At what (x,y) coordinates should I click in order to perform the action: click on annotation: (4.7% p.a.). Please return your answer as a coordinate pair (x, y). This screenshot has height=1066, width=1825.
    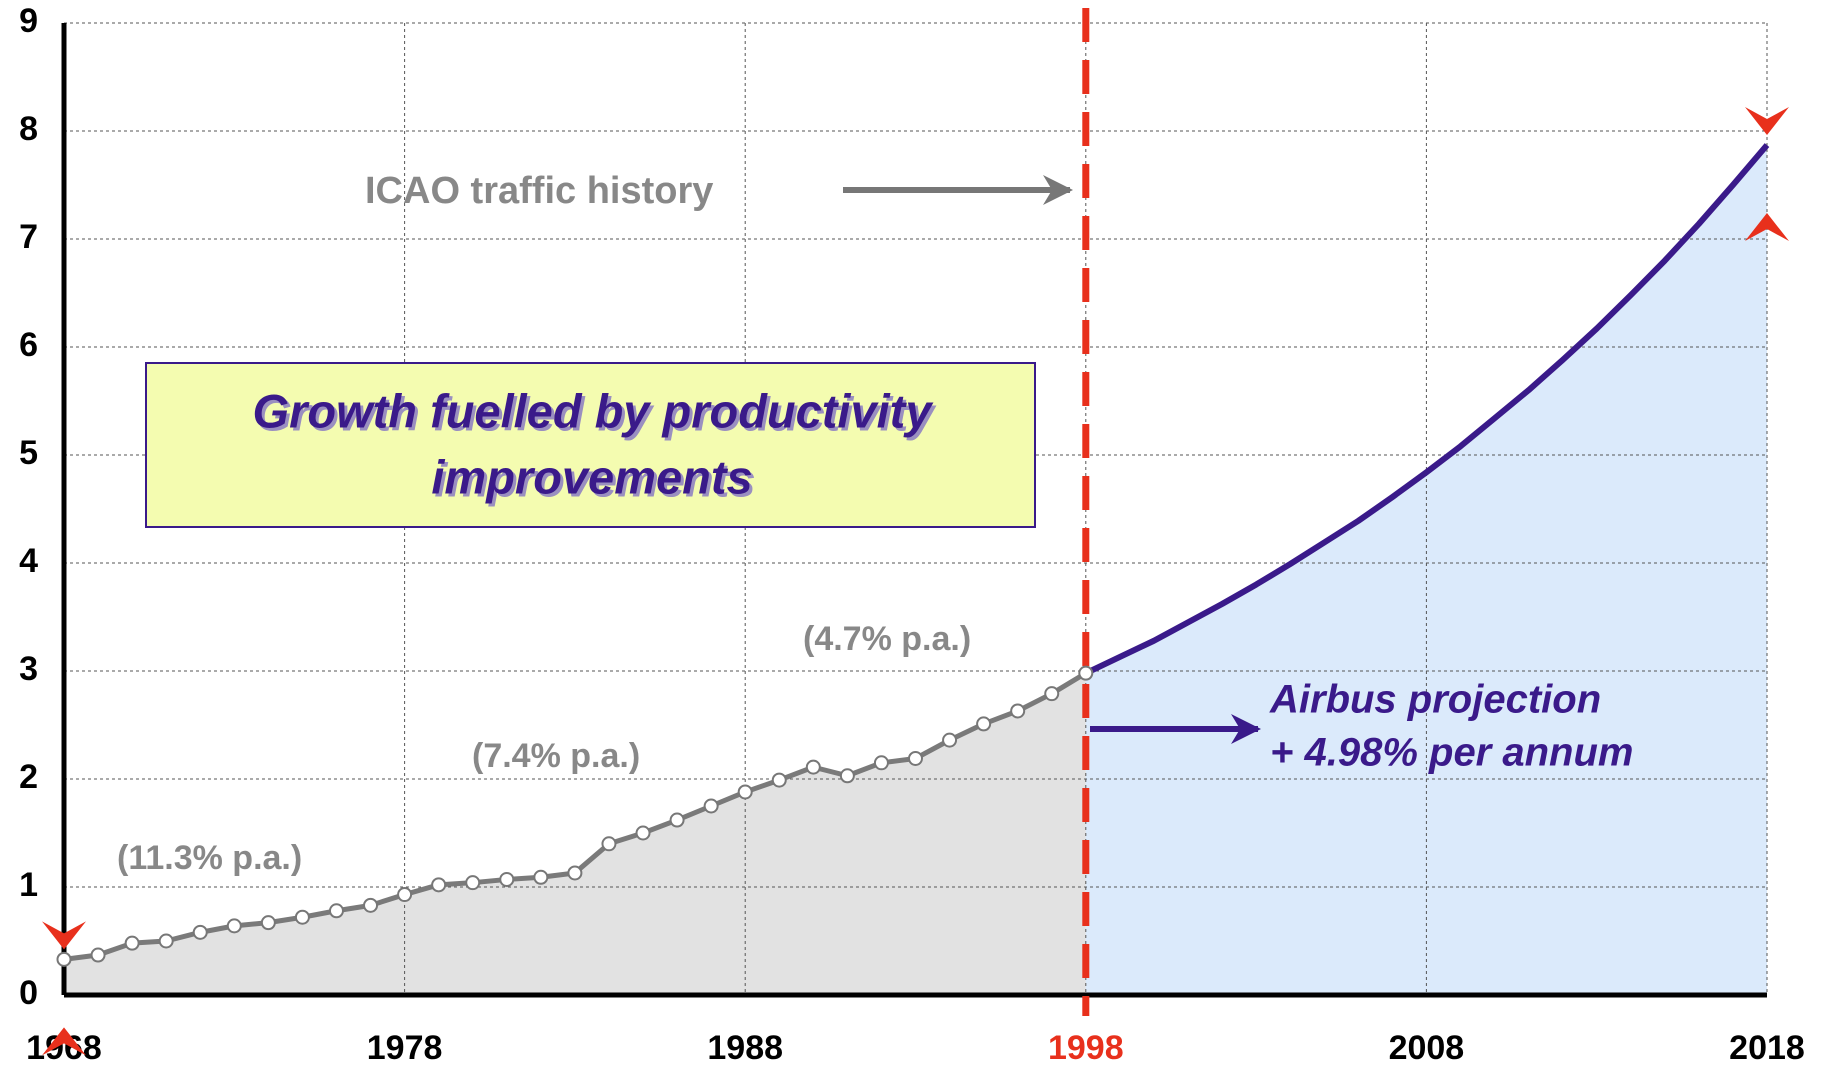
    Looking at the image, I should click on (887, 639).